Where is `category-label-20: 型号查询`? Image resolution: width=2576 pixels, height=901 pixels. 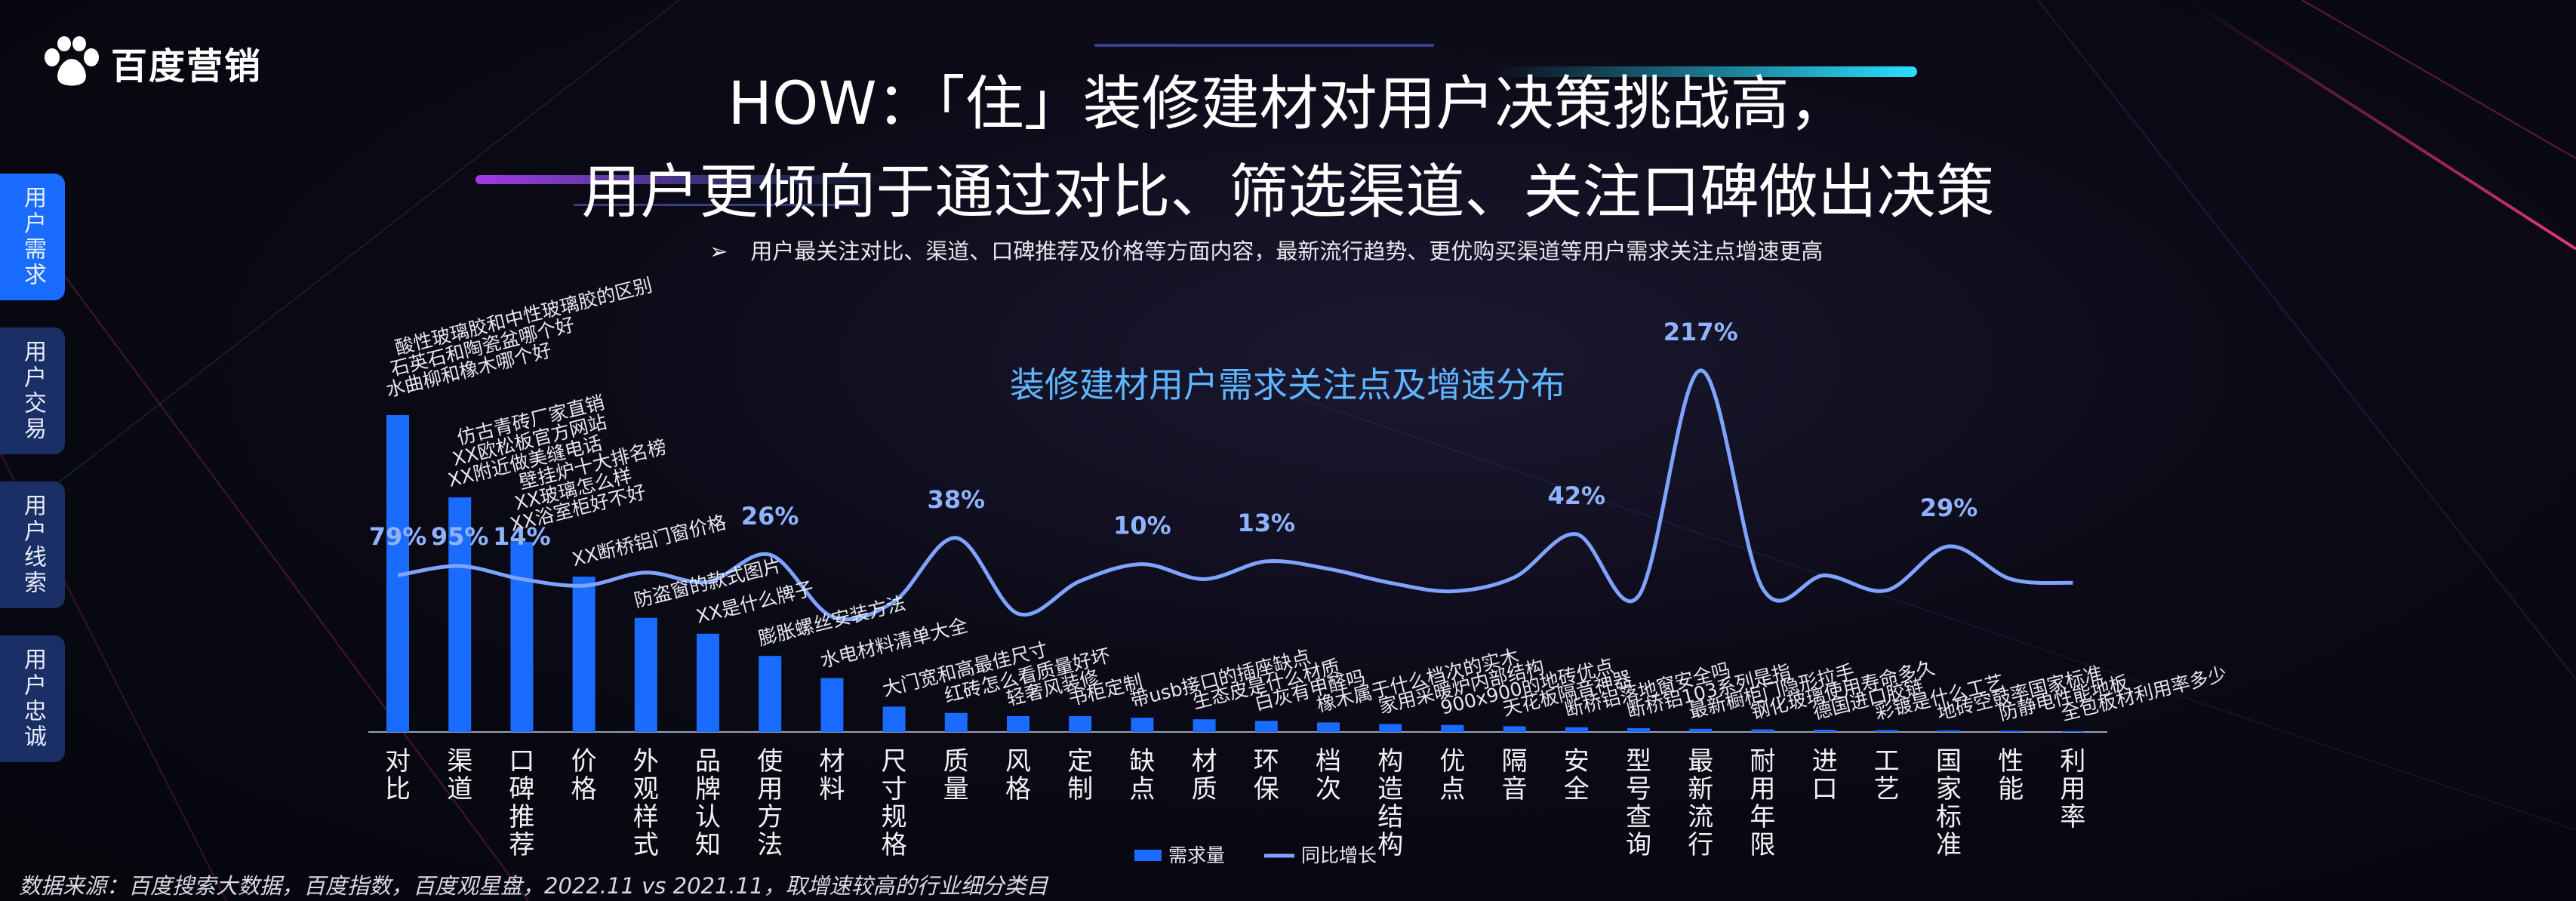
category-label-20: 型号查询 is located at coordinates (1638, 803).